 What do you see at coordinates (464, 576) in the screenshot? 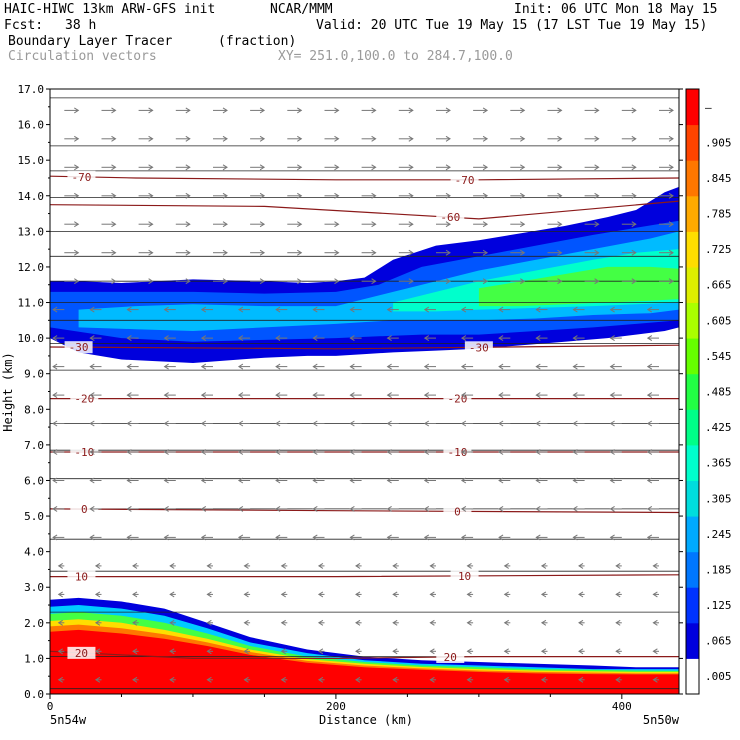
I see `isotherm-label: 10` at bounding box center [464, 576].